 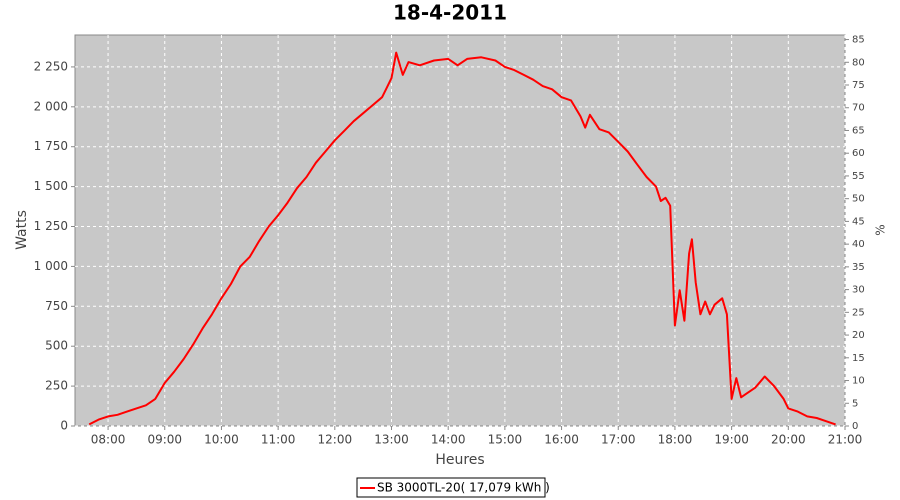 What do you see at coordinates (858, 40) in the screenshot?
I see `y2-tick-label: 85` at bounding box center [858, 40].